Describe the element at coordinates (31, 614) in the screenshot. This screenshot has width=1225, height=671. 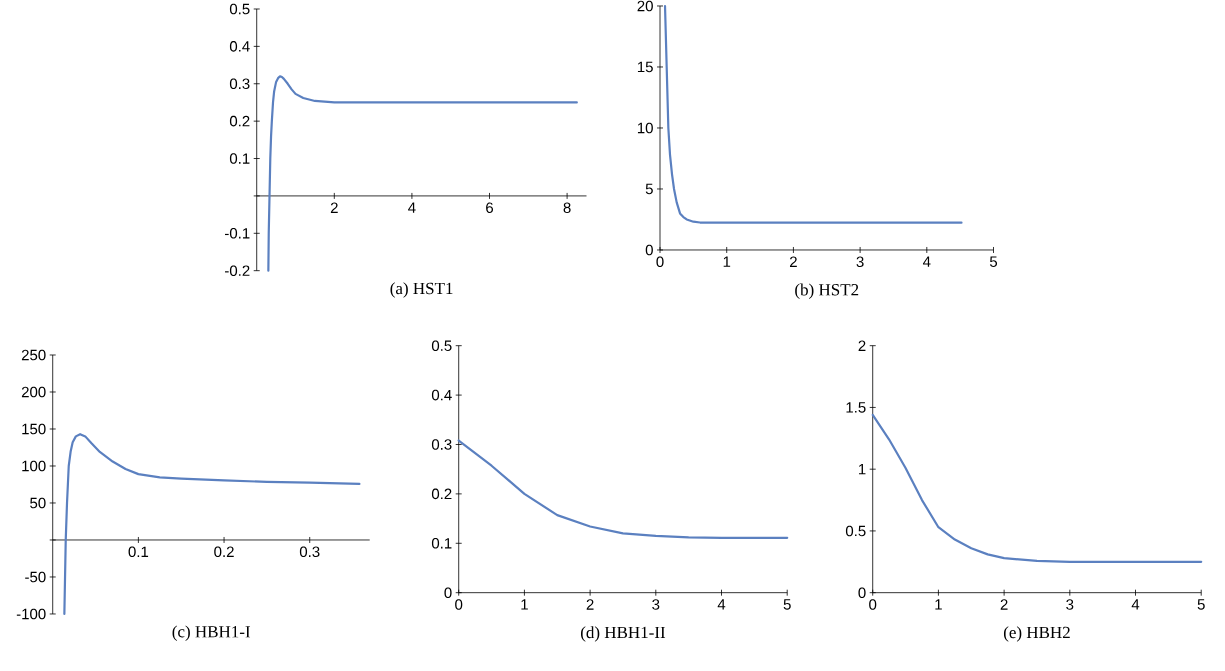
I see `y-tick-label: -100` at that location.